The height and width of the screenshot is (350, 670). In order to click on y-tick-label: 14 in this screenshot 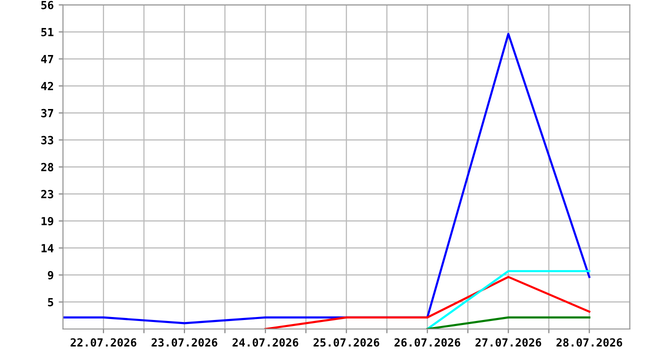, I will do `click(48, 248)`.